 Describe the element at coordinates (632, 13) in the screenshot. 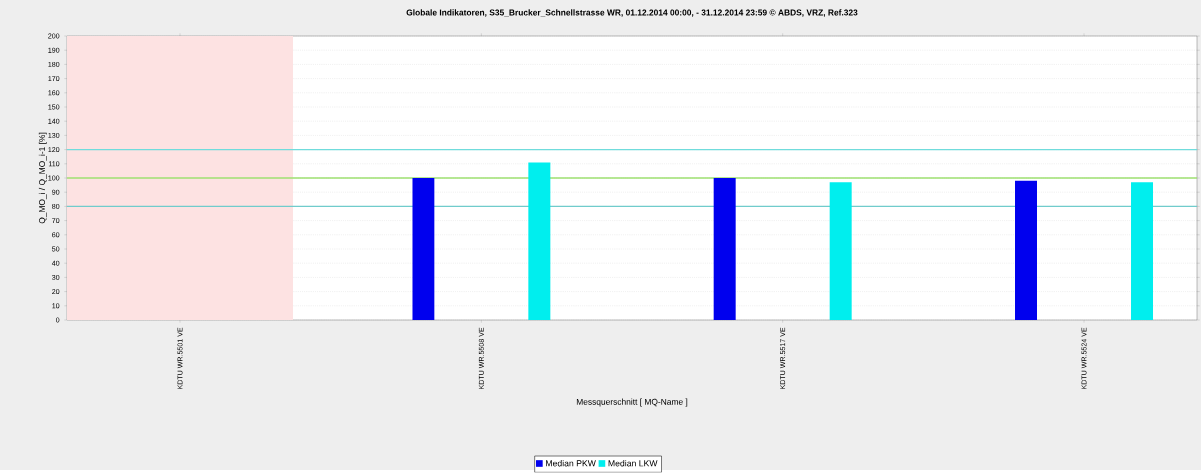

I see `chart-title: Globale Indikatoren, S35_Brucker_Schnellstrasse WR, 01.12.2014 00:00, - 31.12.2014 23:59 © ABDS, VRZ, Ref.323` at that location.